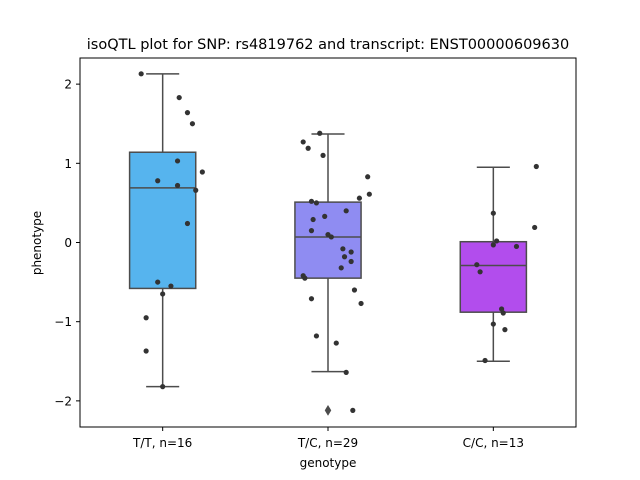  I want to click on y-tick-label: −1, so click(63, 322).